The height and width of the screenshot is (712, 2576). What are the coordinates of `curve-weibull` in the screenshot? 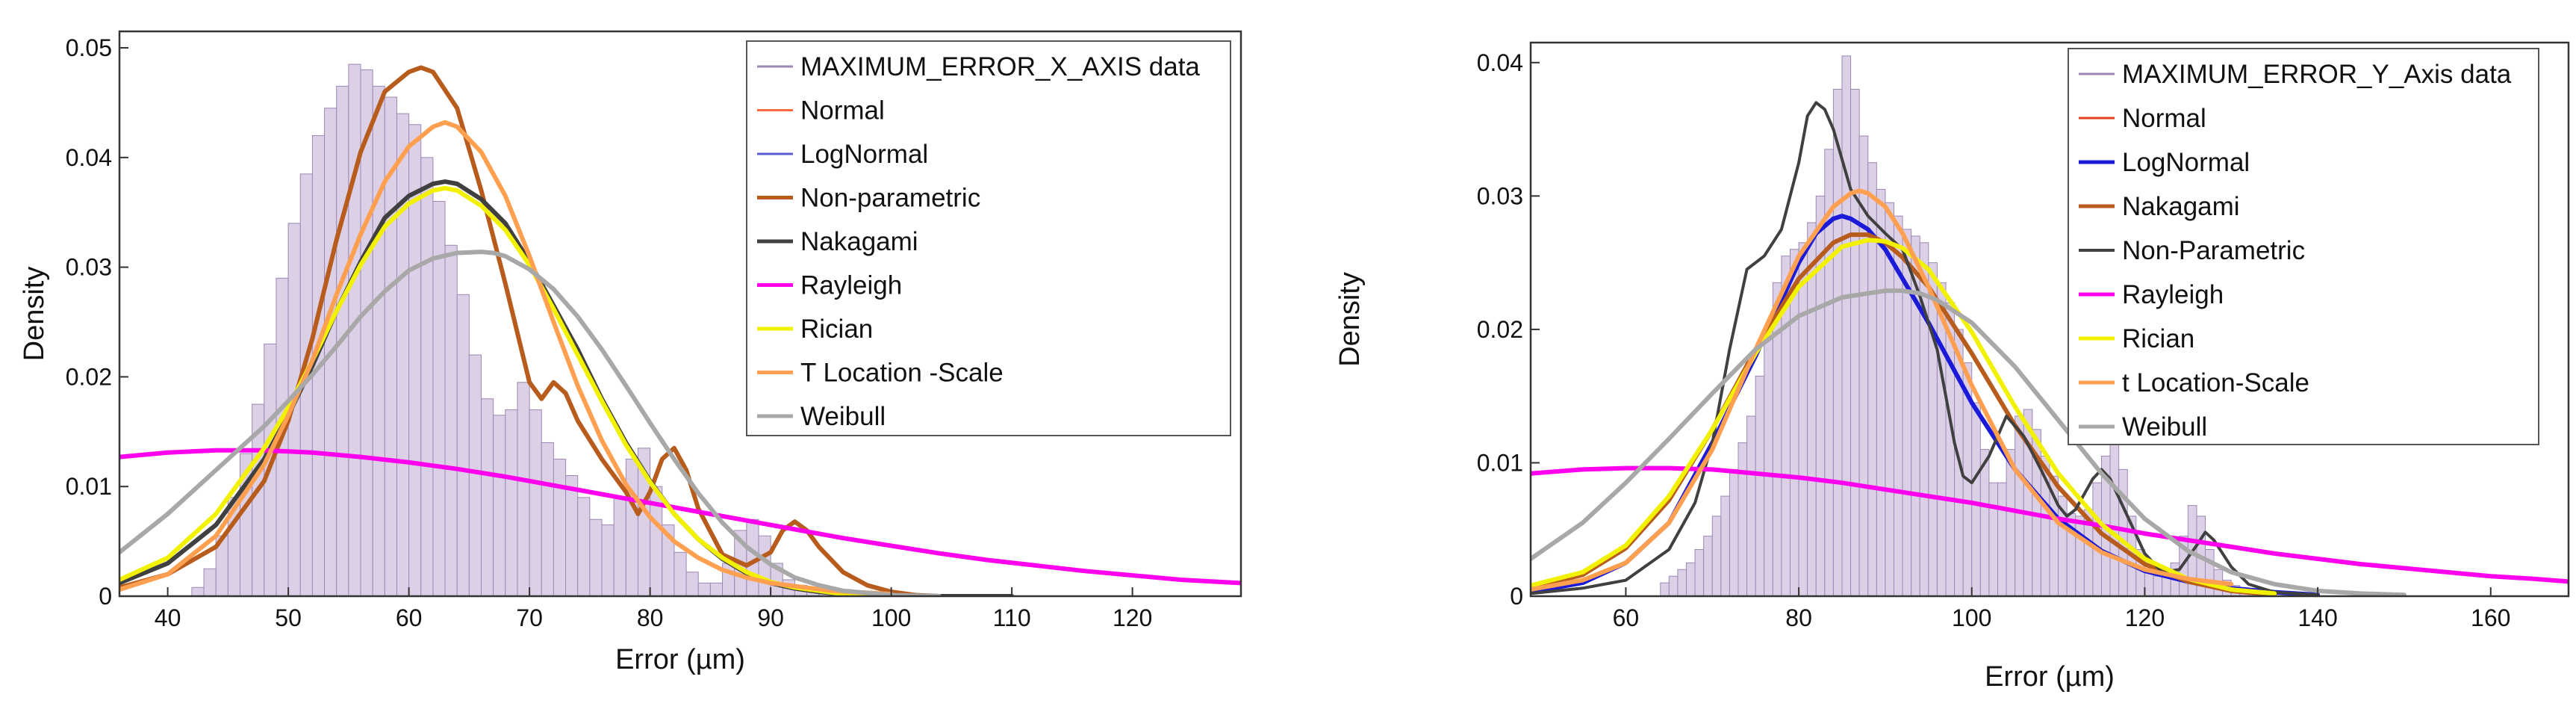 It's located at (1969, 442).